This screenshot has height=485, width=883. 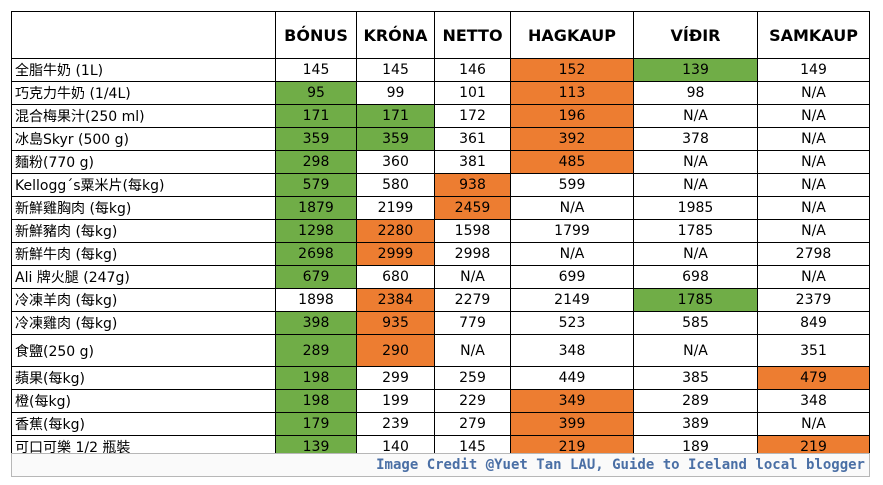 What do you see at coordinates (695, 139) in the screenshot?
I see `price-cell: 378` at bounding box center [695, 139].